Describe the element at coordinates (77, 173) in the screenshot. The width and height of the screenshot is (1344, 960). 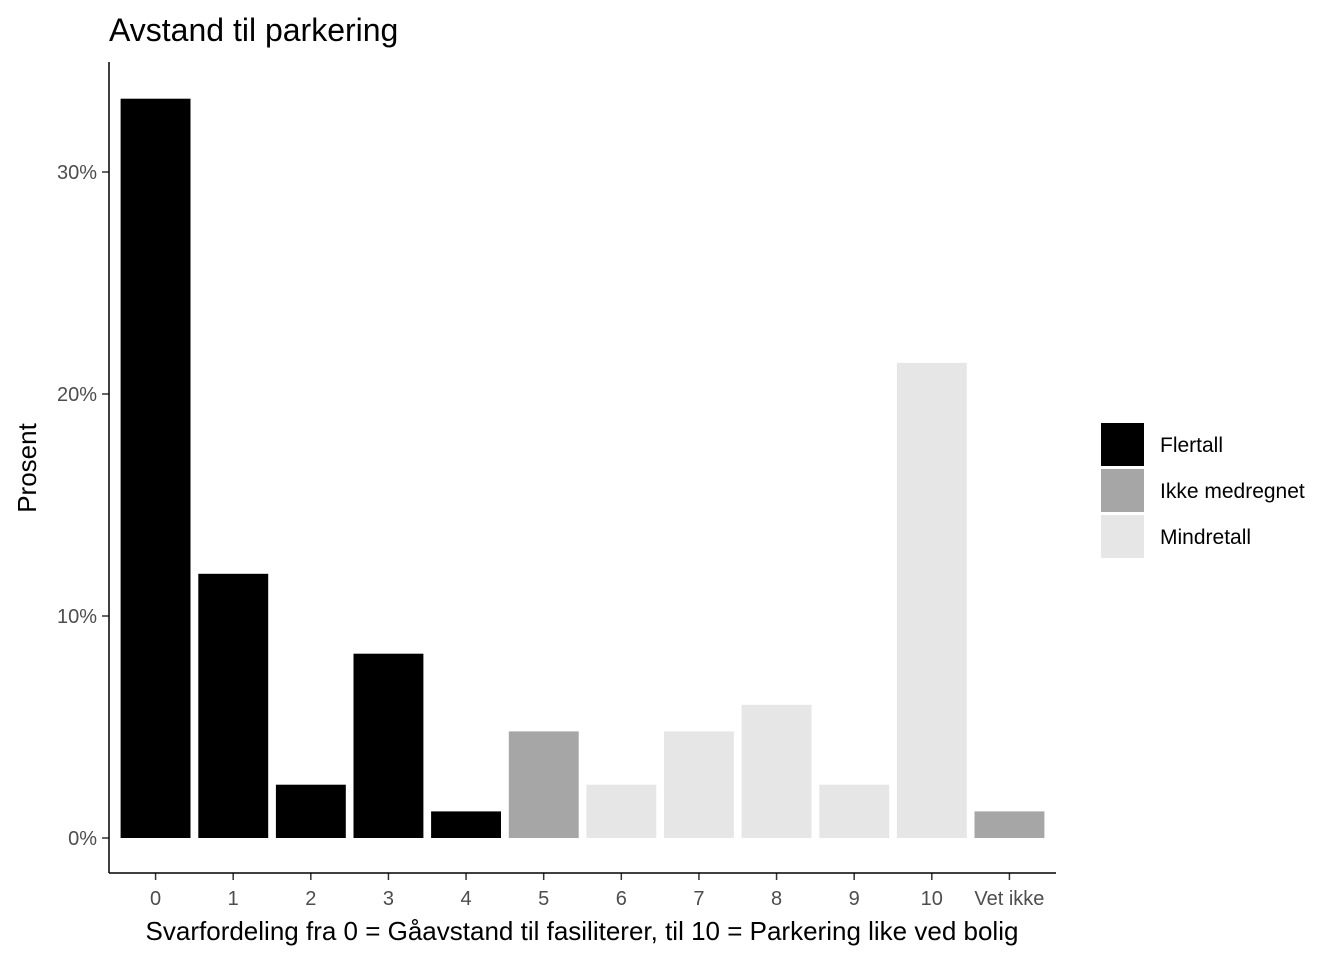
I see `y-tick-label: 30%` at that location.